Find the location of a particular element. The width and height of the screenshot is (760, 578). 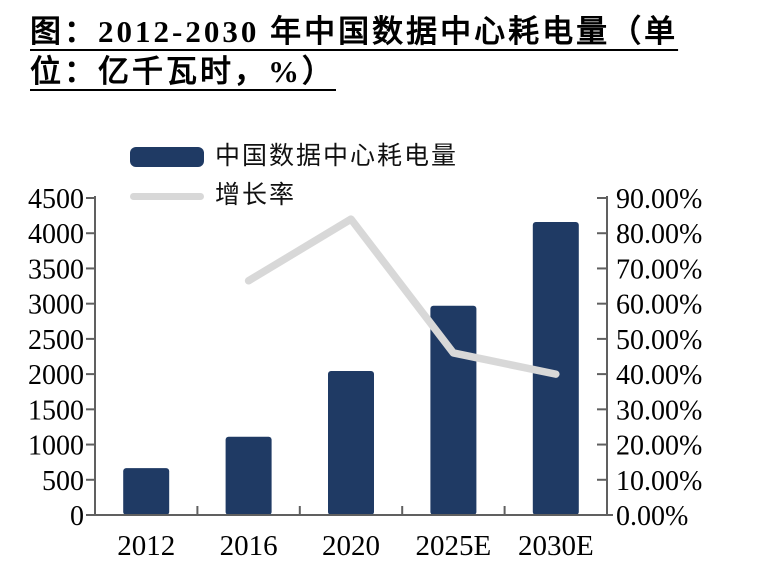

left-axis-label: 2000 is located at coordinates (56, 375).